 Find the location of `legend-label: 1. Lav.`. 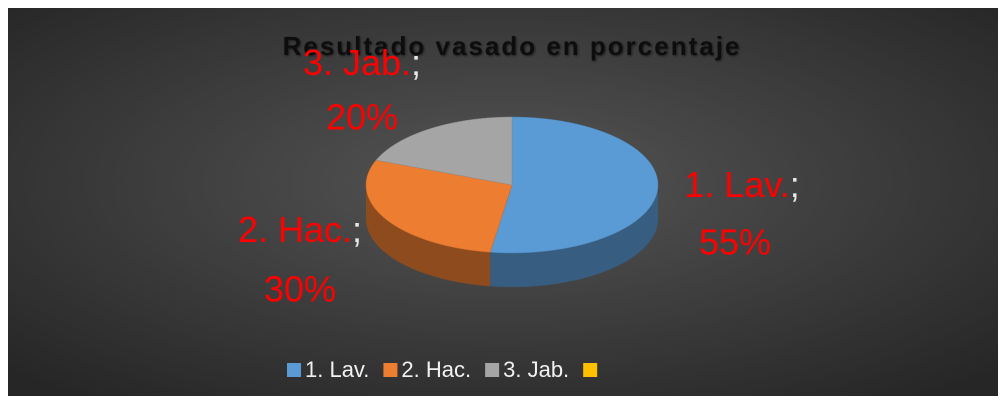

legend-label: 1. Lav. is located at coordinates (337, 369).